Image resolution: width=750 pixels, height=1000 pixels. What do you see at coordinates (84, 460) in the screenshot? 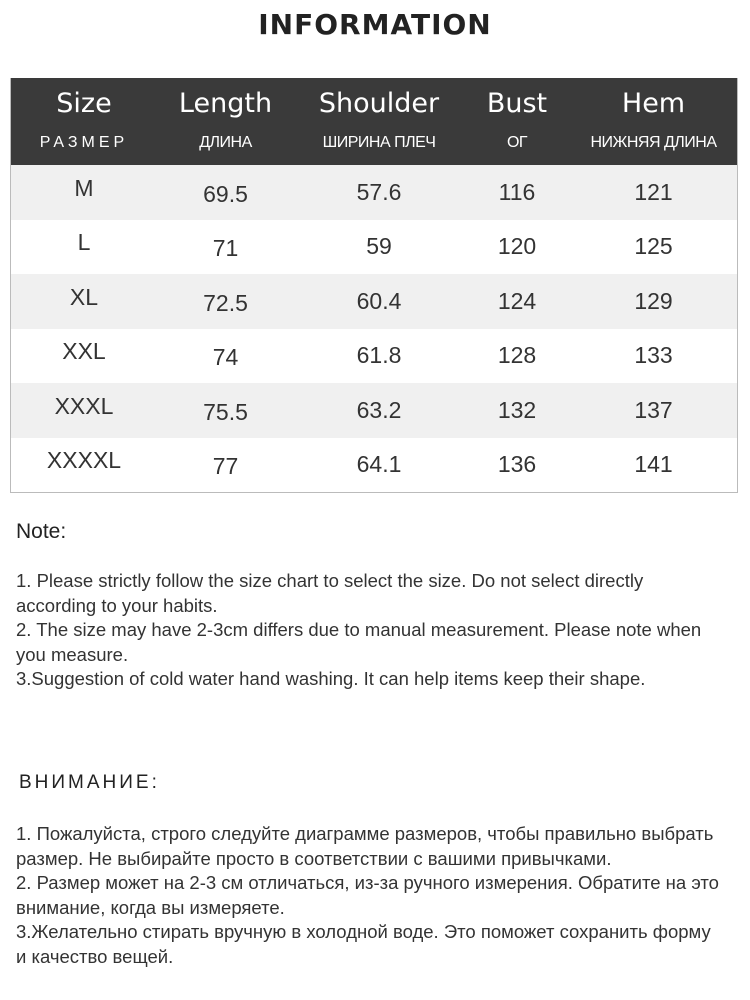
I see `size-cell: XXXXL` at bounding box center [84, 460].